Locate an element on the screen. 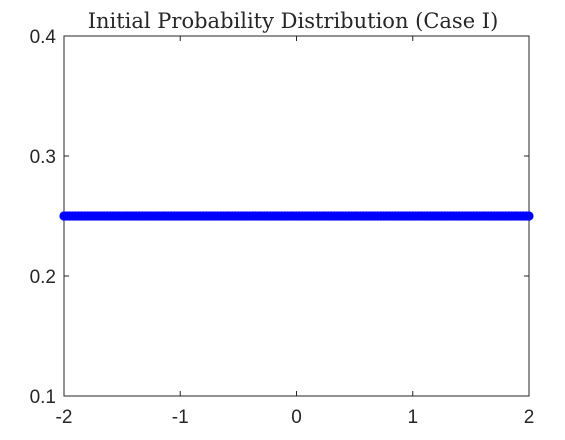  y-tick-label: 0.2 is located at coordinates (43, 277).